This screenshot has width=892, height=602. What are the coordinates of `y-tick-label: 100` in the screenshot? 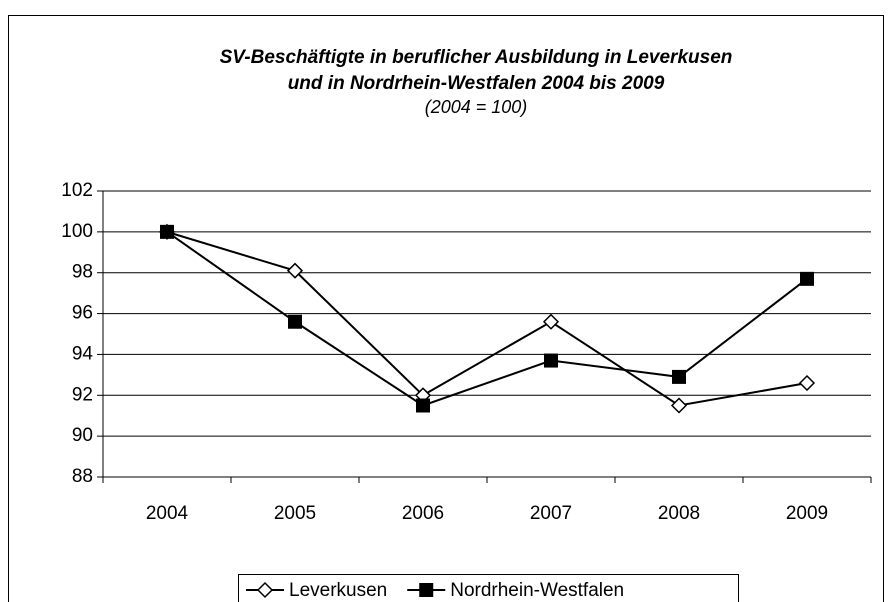 It's located at (77, 231).